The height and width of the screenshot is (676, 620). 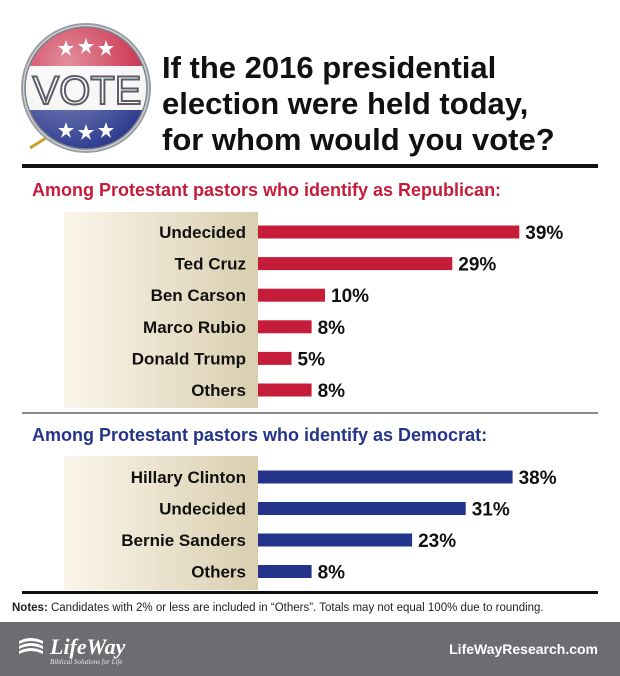 What do you see at coordinates (350, 296) in the screenshot?
I see `value-label: 10%` at bounding box center [350, 296].